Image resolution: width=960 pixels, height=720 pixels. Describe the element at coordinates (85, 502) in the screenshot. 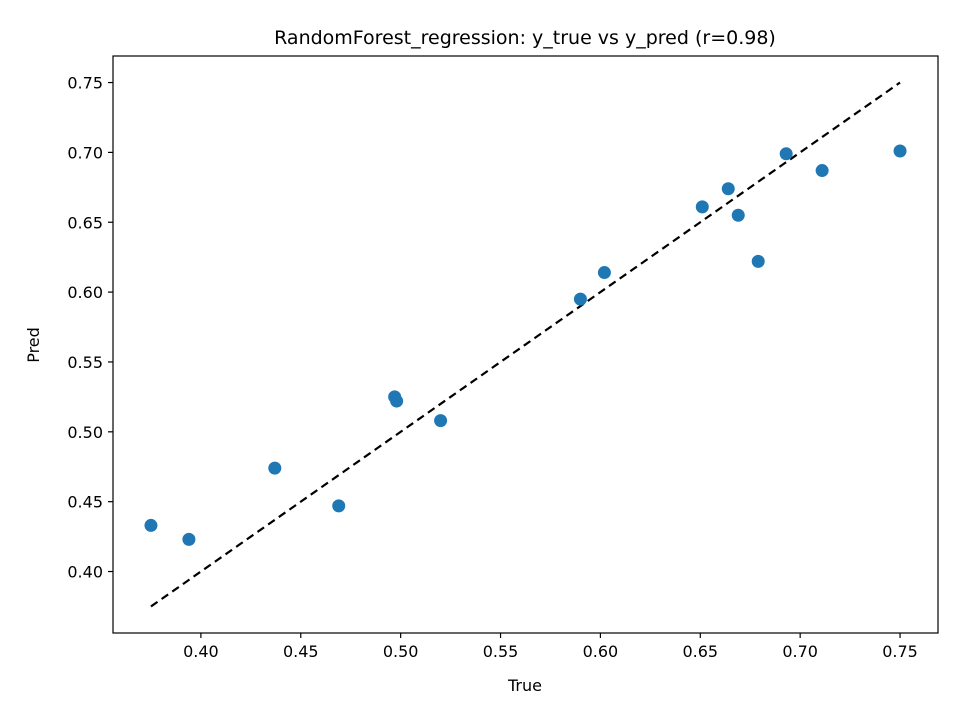

I see `y-tick-label: 0.45` at that location.